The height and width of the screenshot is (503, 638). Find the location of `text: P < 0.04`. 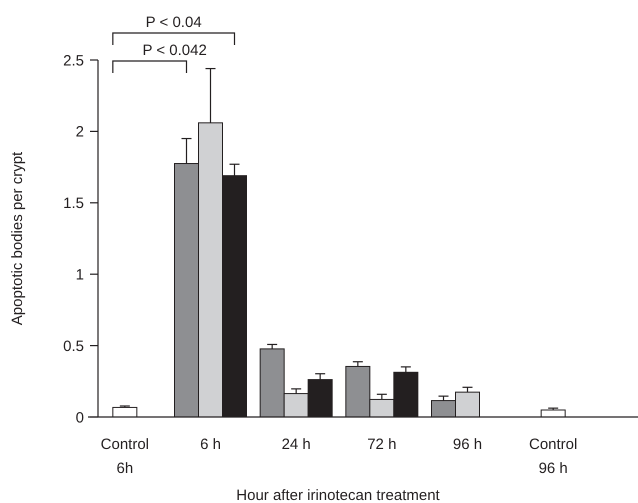

text: P < 0.04 is located at coordinates (174, 22).